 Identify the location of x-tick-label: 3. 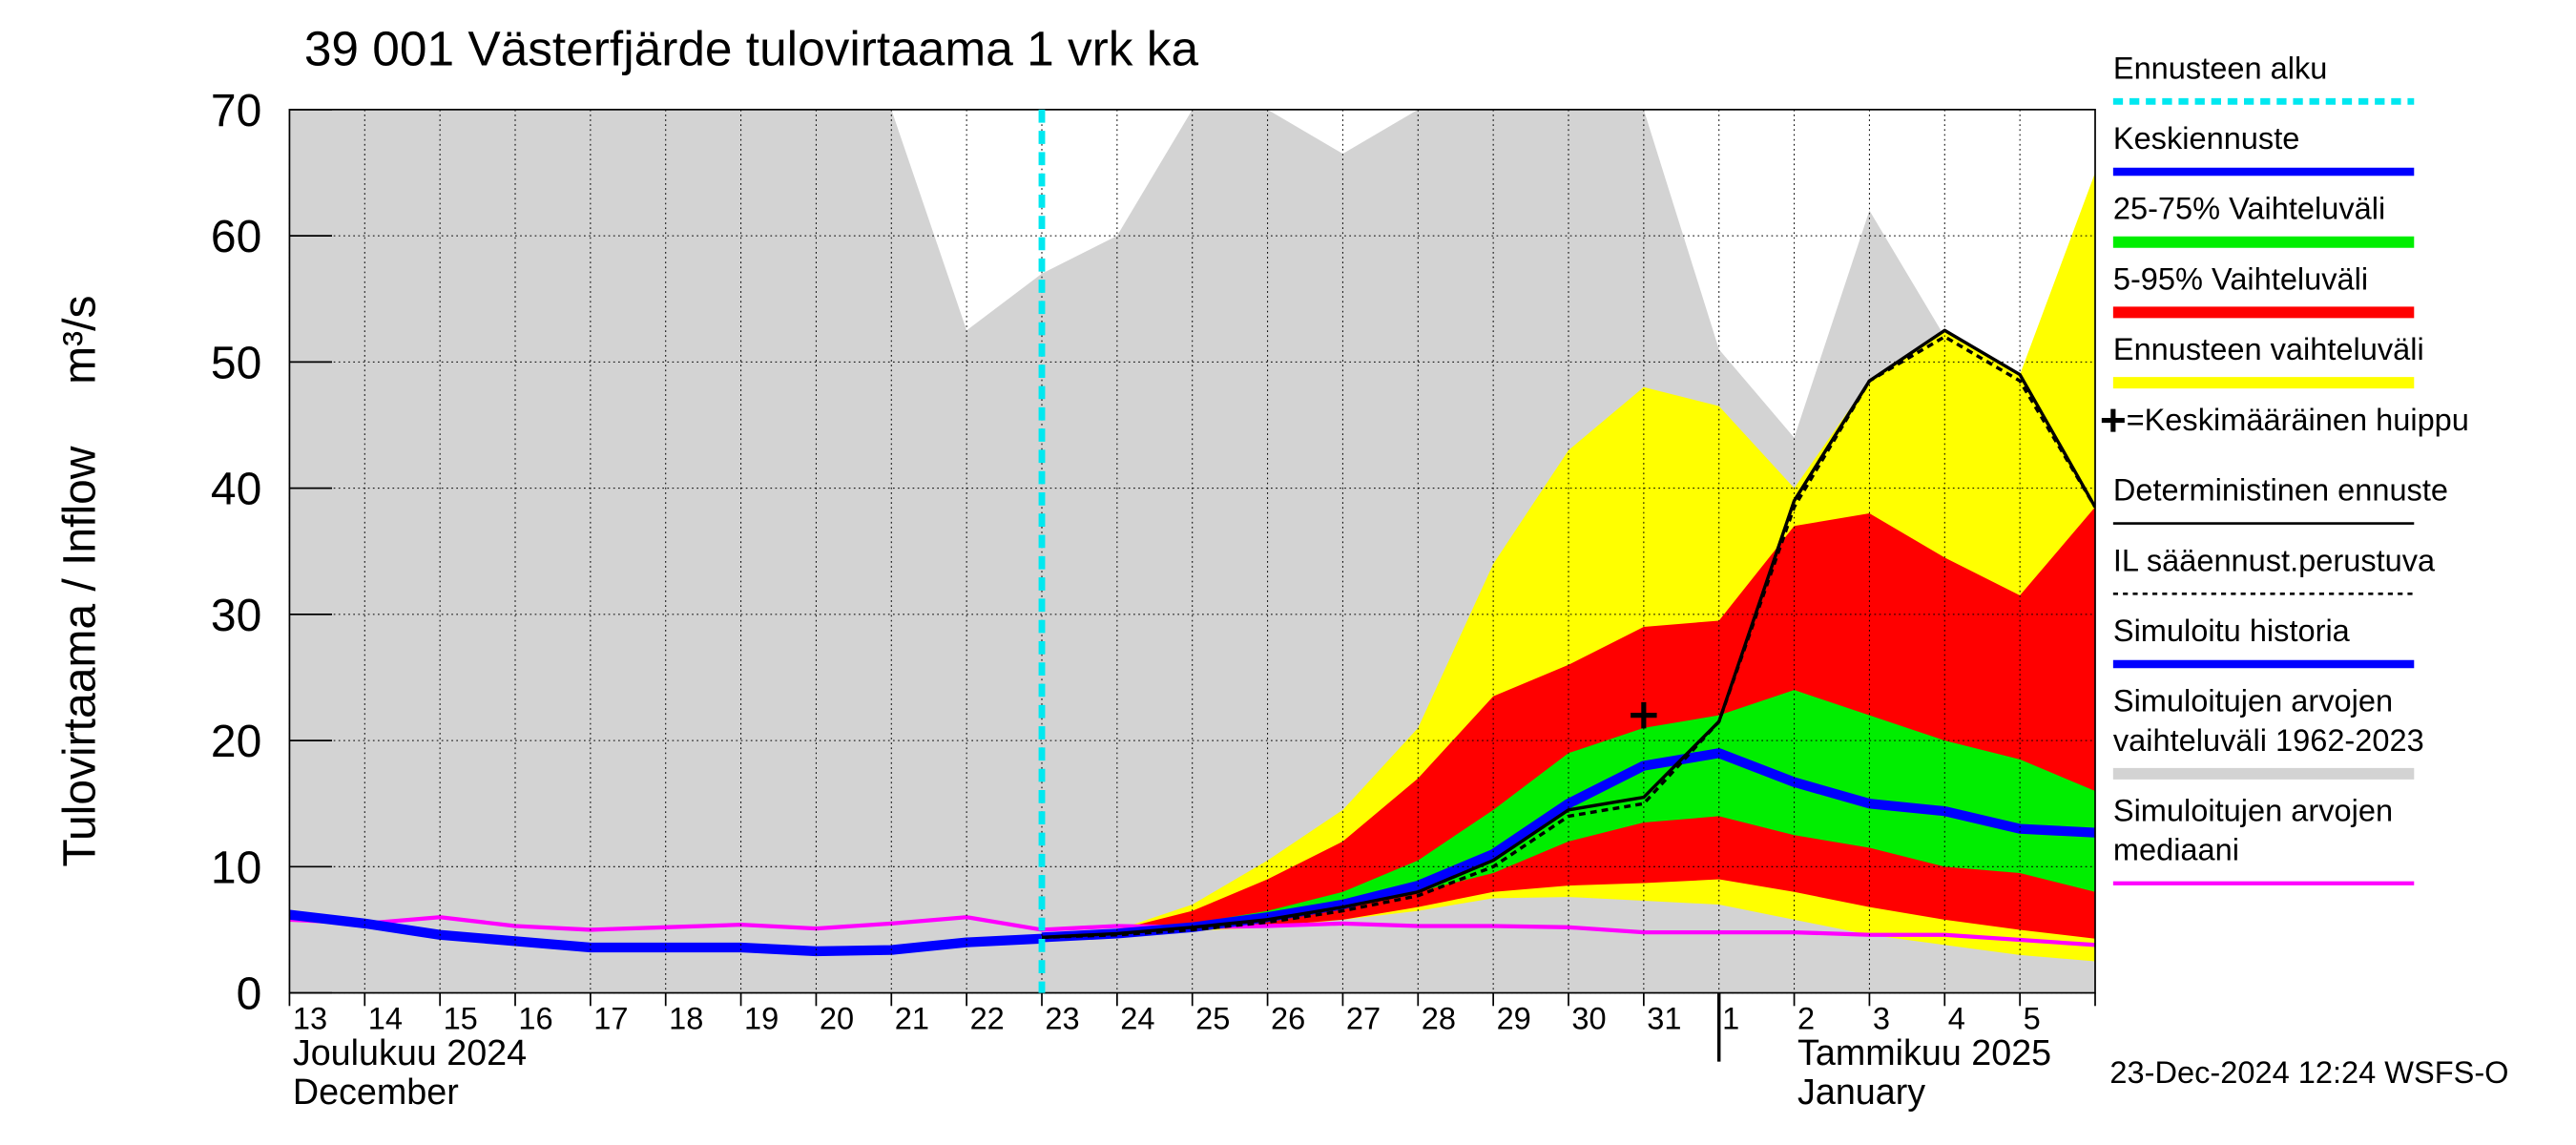
(1881, 1018).